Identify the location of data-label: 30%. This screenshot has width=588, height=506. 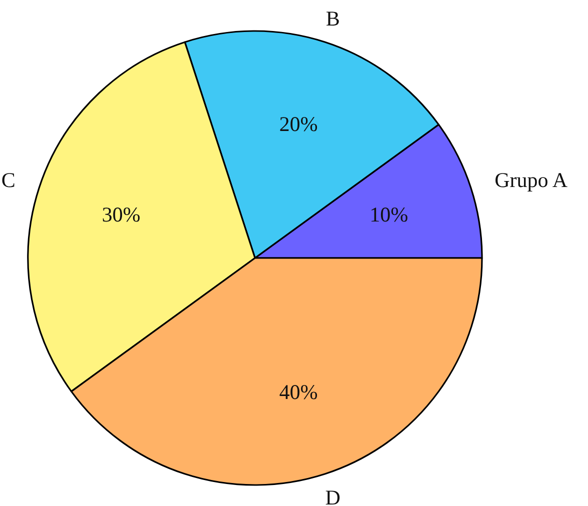
(121, 214).